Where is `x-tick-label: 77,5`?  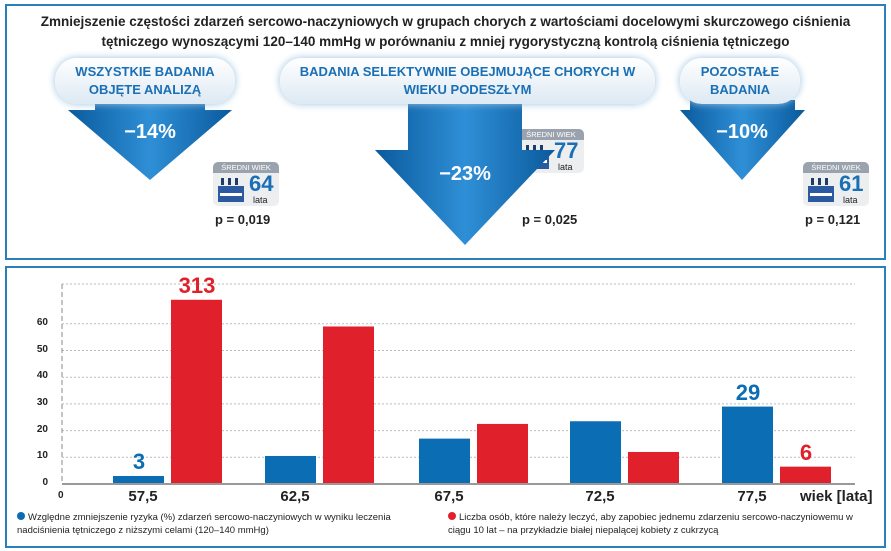 x-tick-label: 77,5 is located at coordinates (752, 496).